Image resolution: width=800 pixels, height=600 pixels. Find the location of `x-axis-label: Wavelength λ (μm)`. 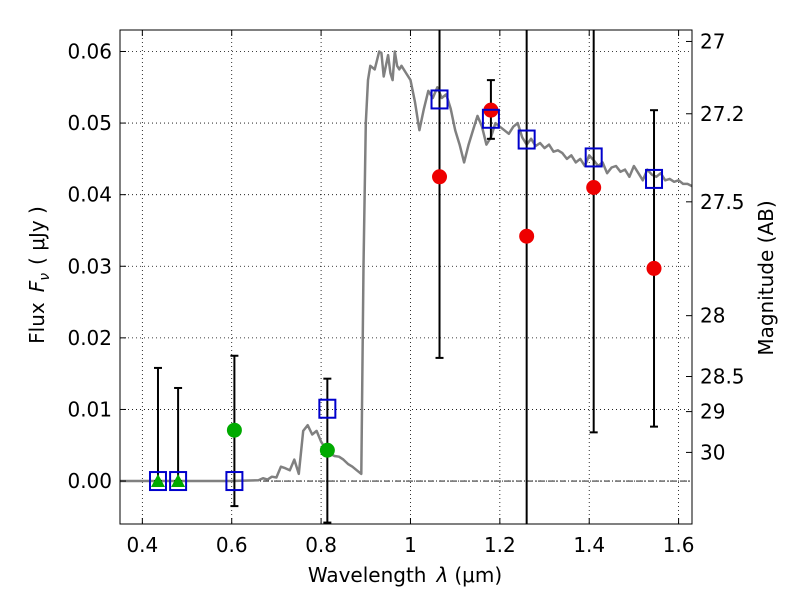

x-axis-label: Wavelength λ (μm) is located at coordinates (405, 575).